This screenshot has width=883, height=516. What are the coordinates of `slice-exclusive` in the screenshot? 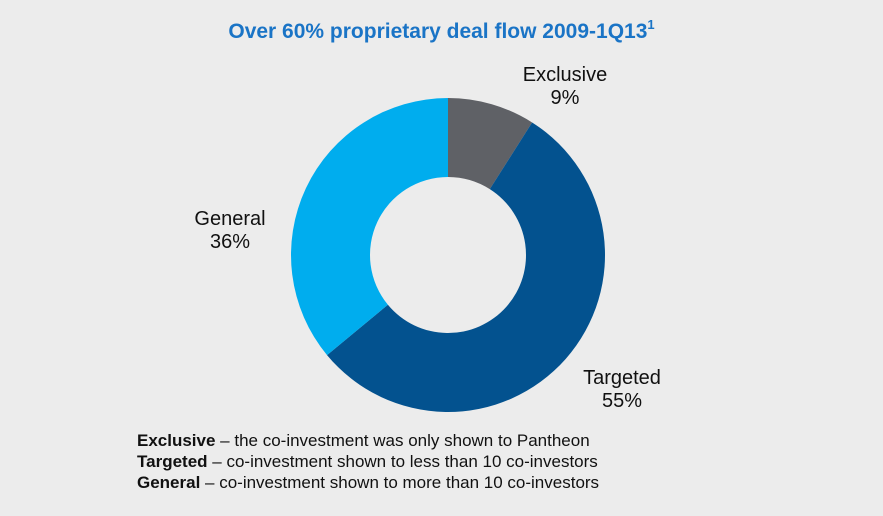 It's located at (490, 144).